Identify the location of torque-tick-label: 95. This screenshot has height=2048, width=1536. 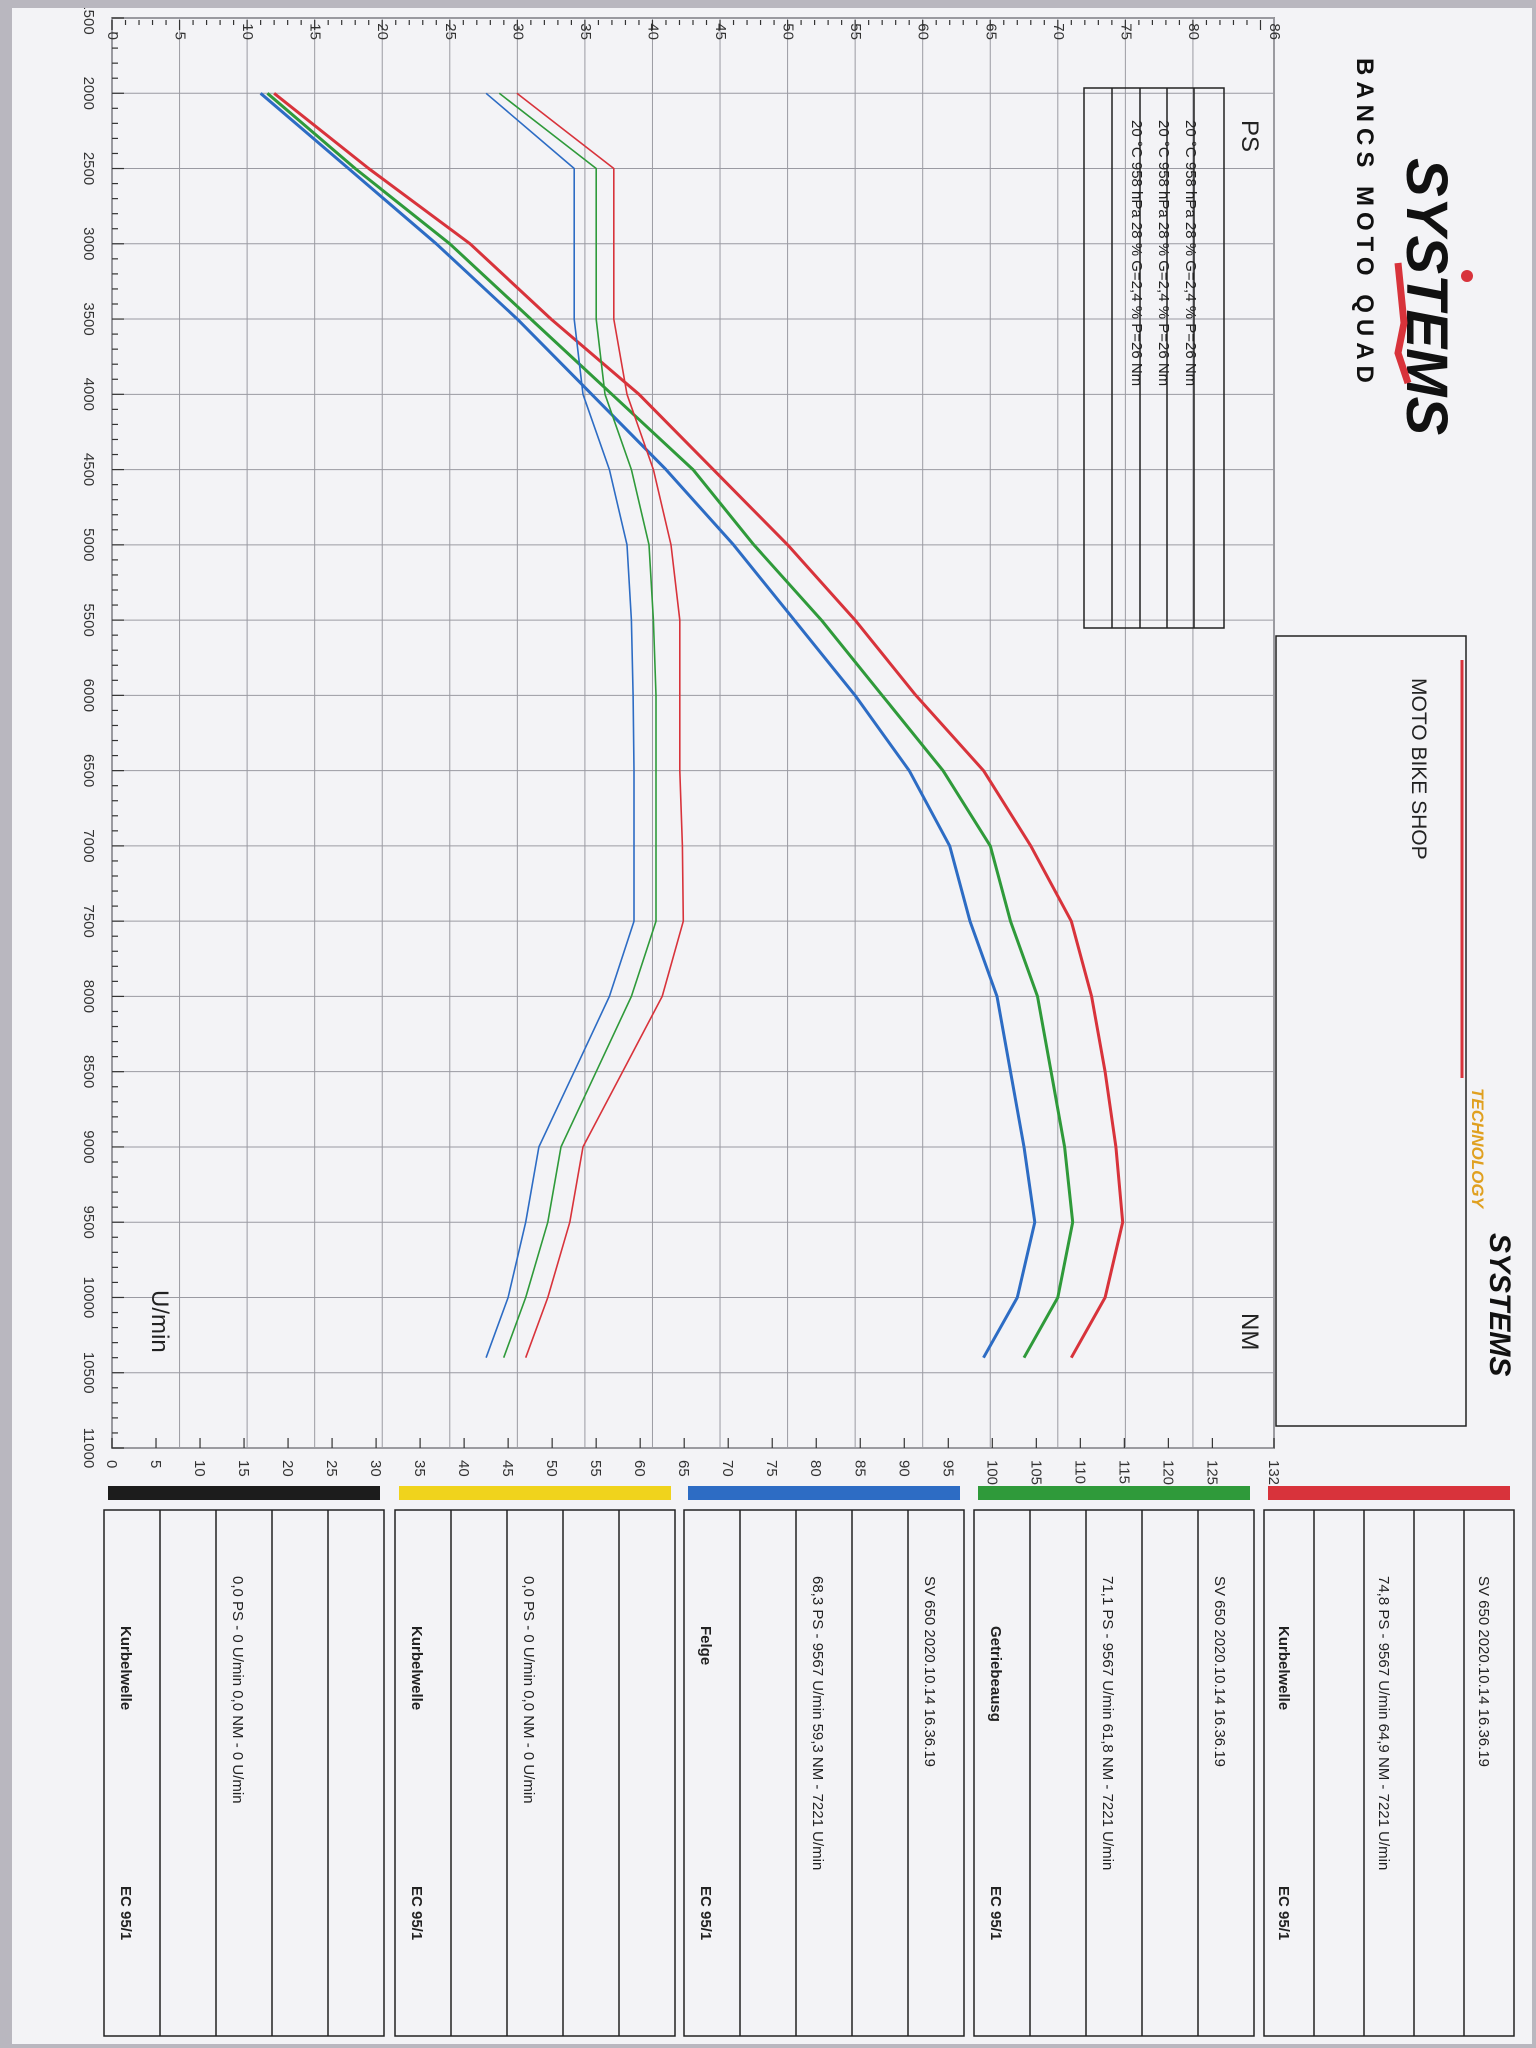
(947, 1468).